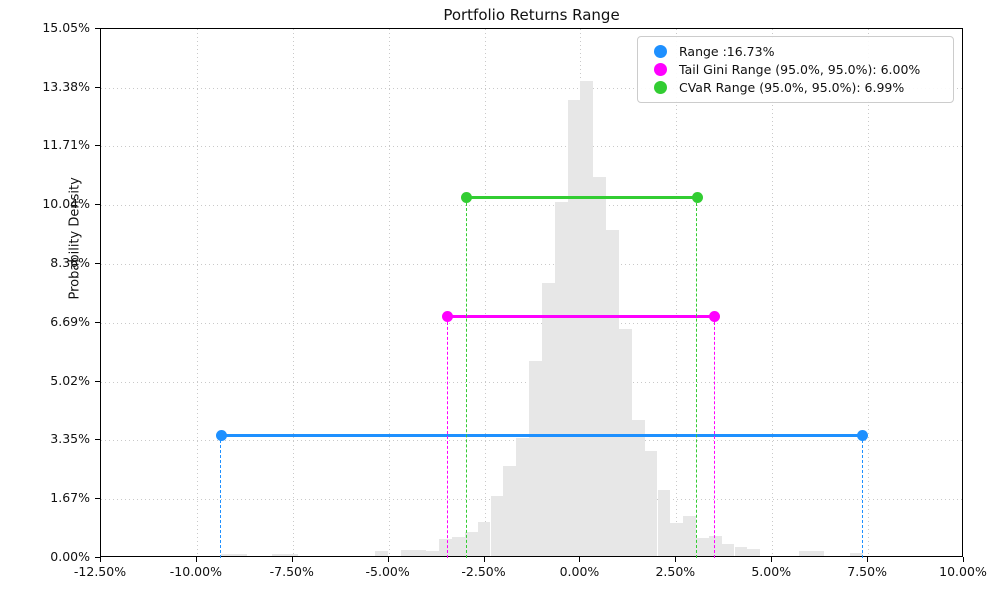  I want to click on y-tick-label: 5.02%, so click(70, 380).